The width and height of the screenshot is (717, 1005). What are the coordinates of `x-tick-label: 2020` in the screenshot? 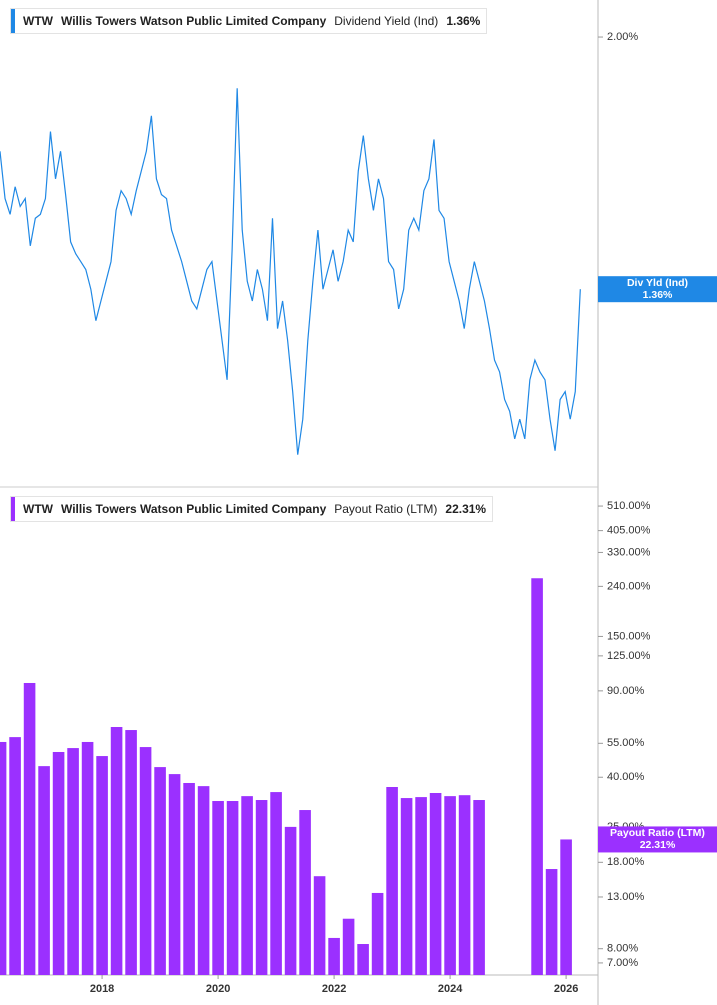 It's located at (218, 989).